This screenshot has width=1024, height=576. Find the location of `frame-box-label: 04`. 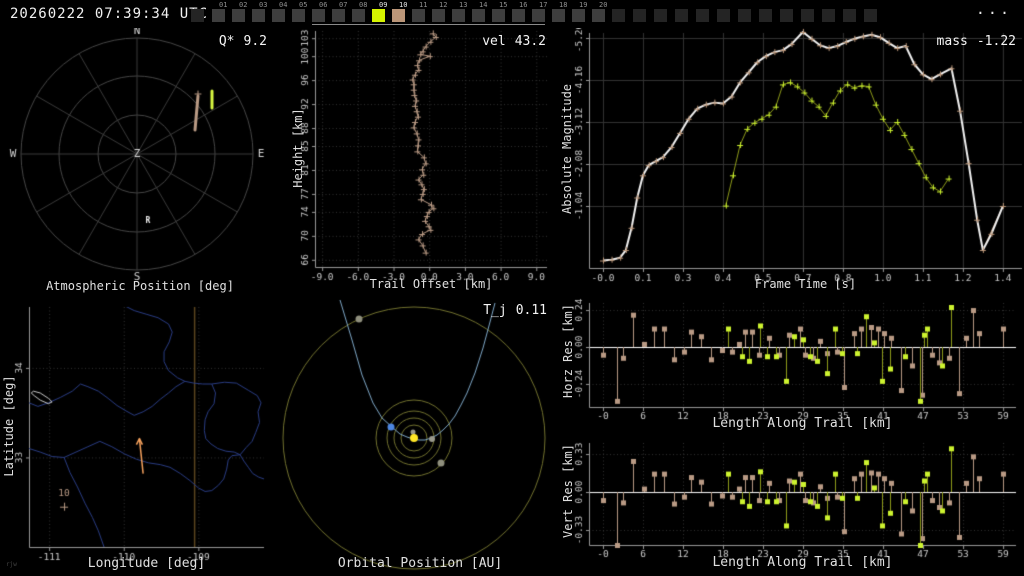

frame-box-label: 04 is located at coordinates (283, 5).